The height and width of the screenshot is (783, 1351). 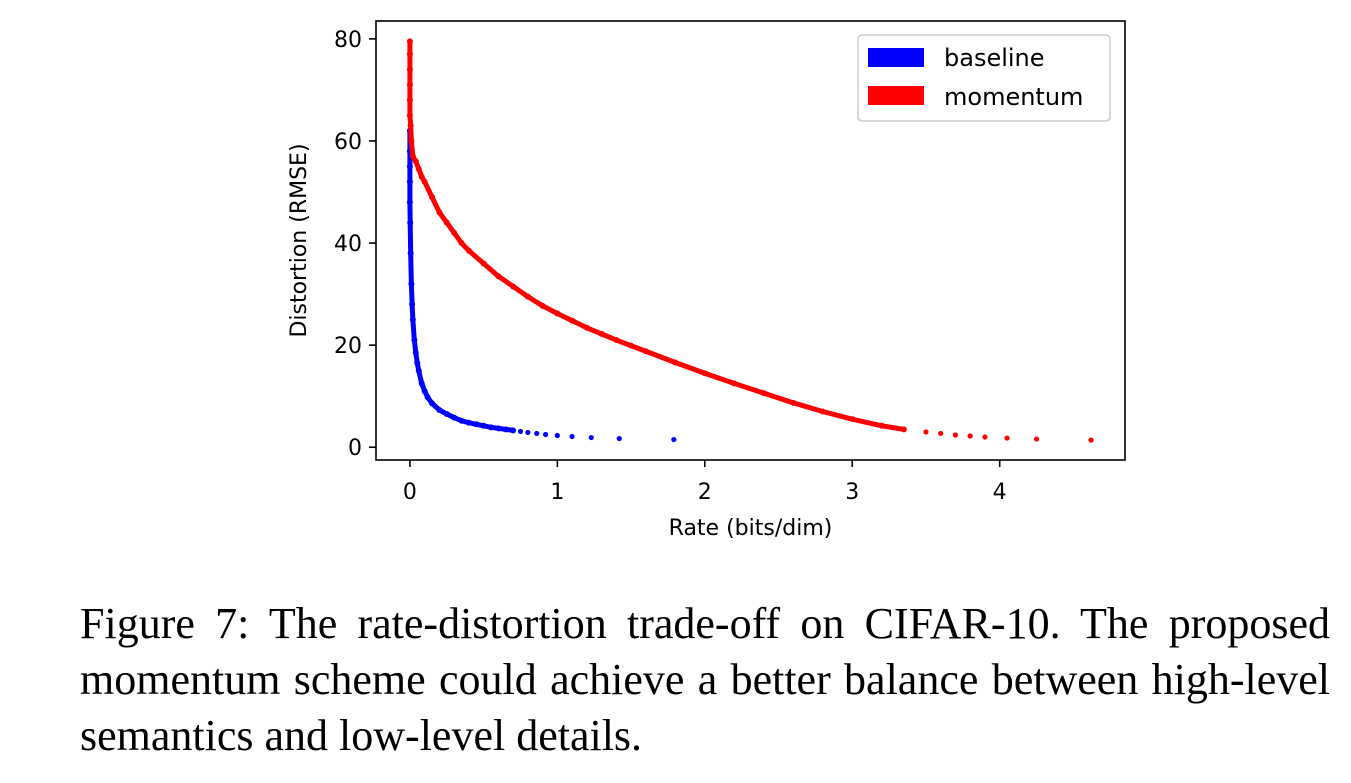 I want to click on y-tick-label: 60, so click(x=348, y=142).